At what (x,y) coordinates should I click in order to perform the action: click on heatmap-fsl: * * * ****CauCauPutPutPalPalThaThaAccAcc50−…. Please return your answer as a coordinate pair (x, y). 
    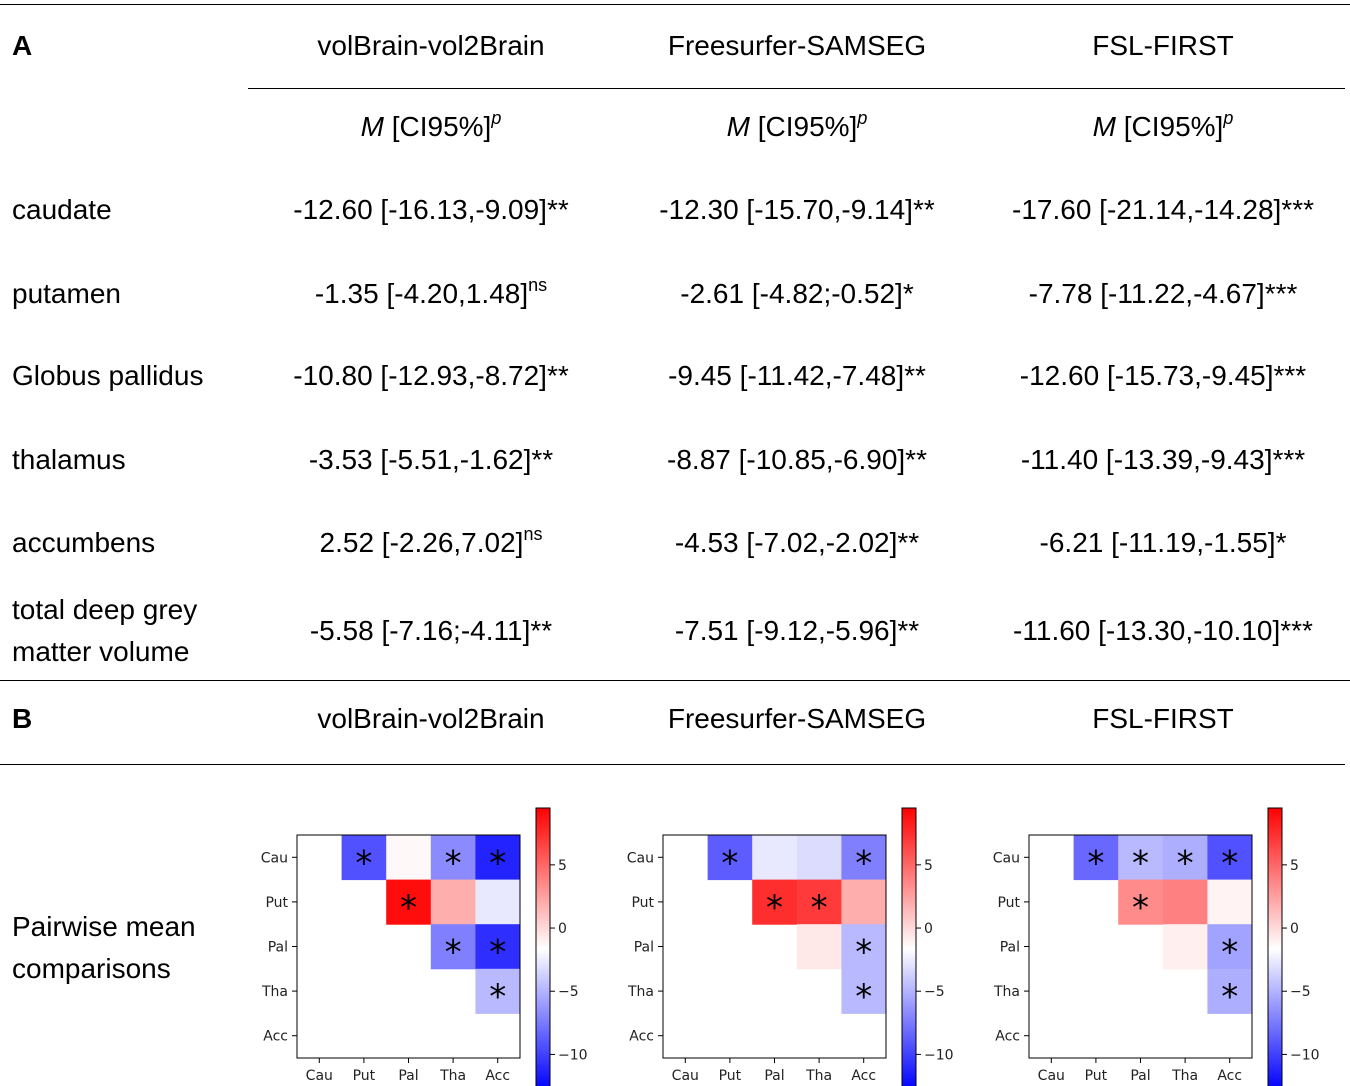
    Looking at the image, I should click on (1156, 946).